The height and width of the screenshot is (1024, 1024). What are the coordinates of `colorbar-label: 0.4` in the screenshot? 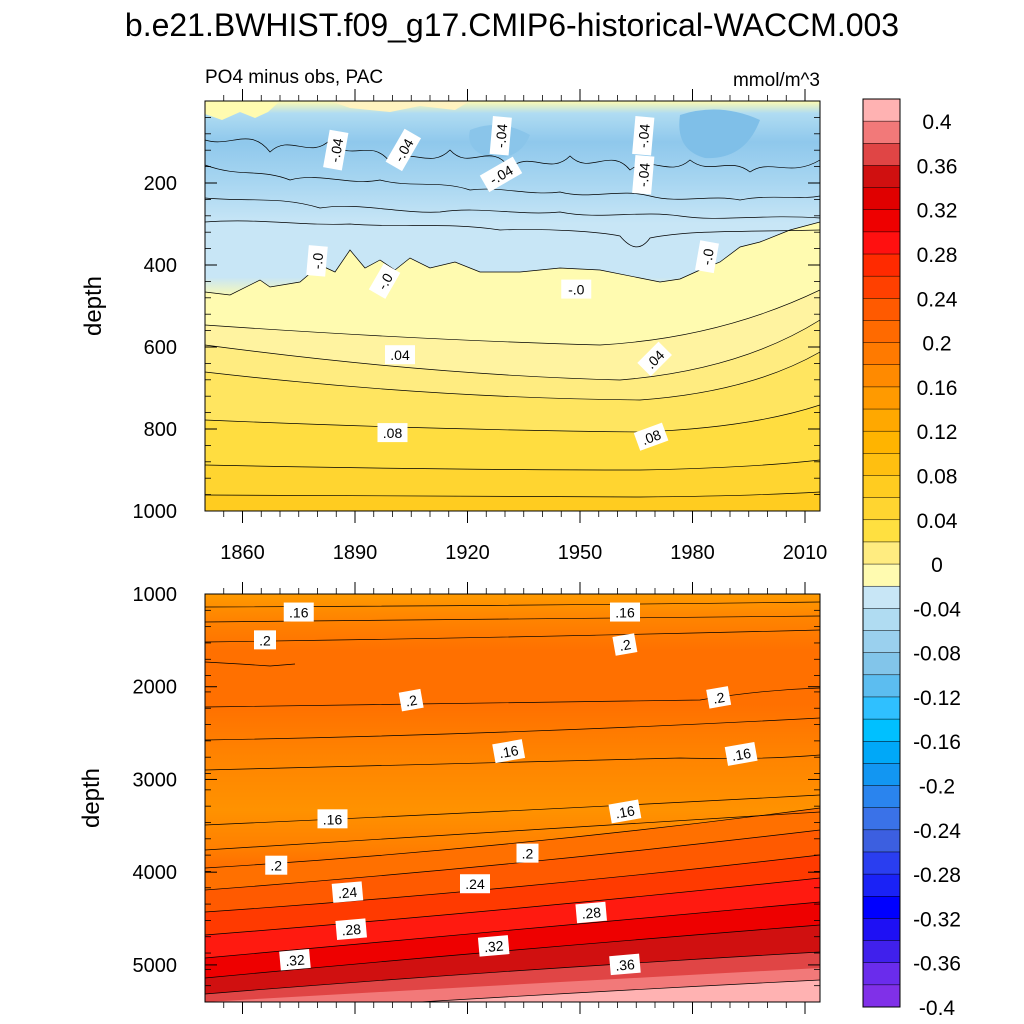 It's located at (937, 122).